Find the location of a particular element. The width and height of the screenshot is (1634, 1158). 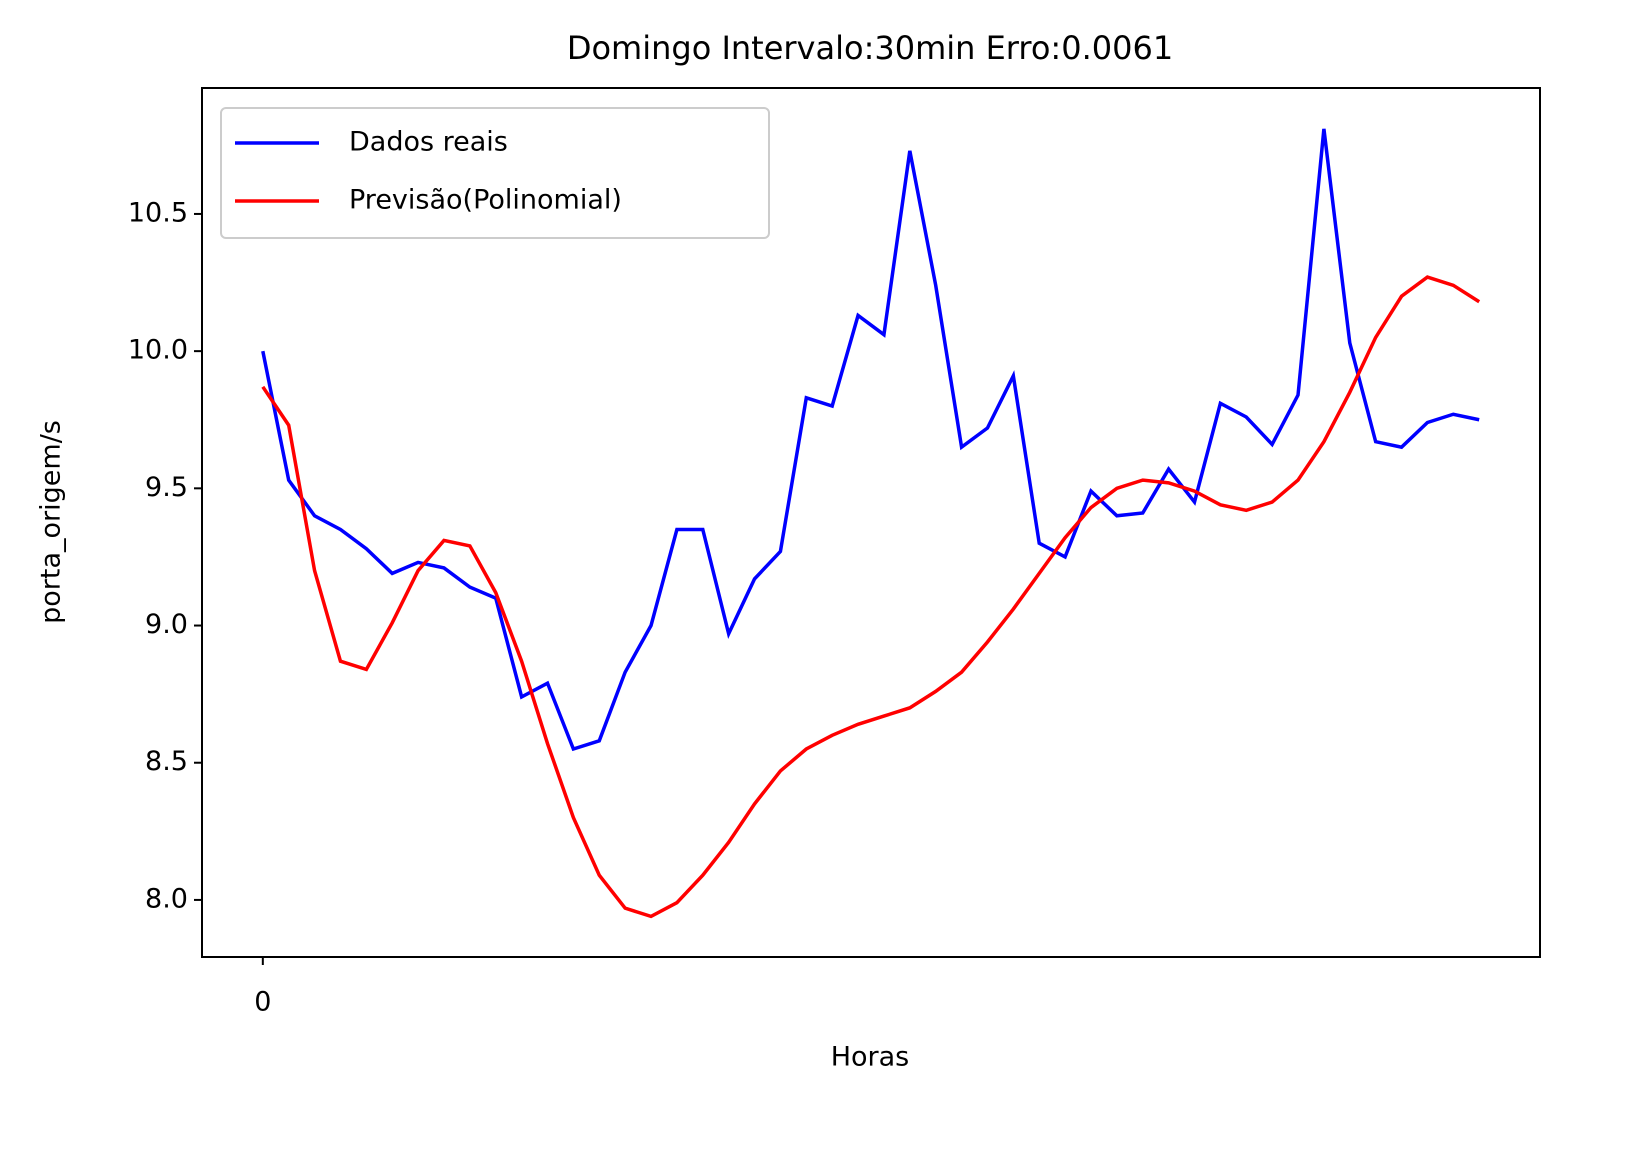

legend-label: Previsão(Polinomial) is located at coordinates (485, 200).